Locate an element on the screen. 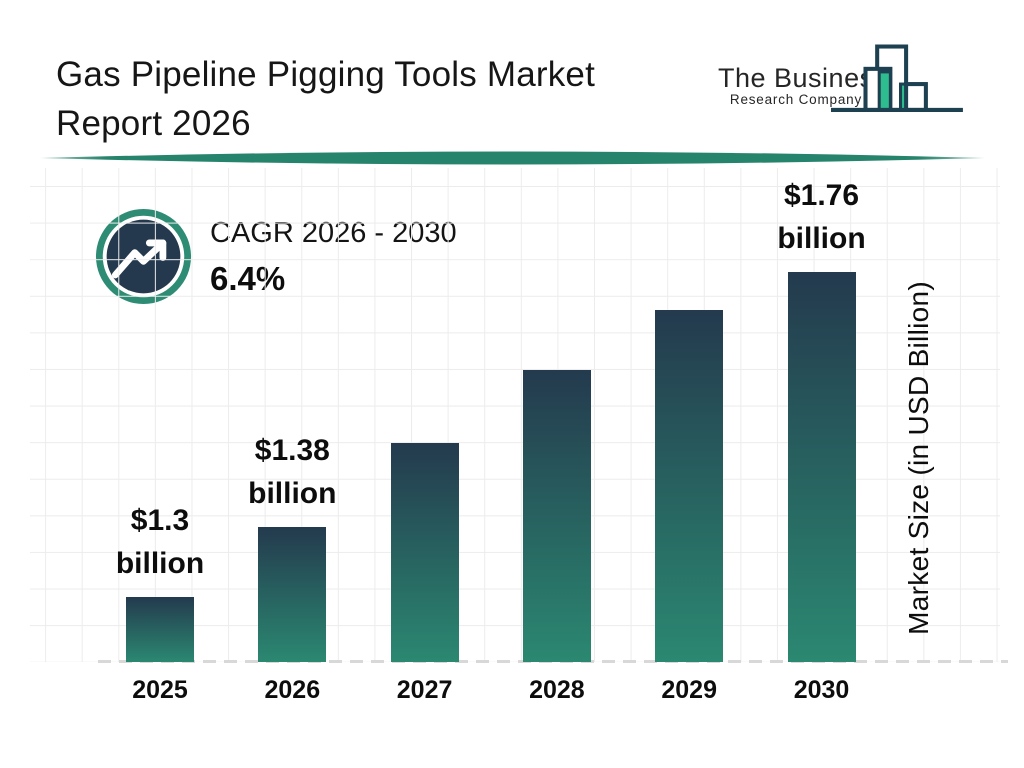 This screenshot has height=768, width=1024. divider is located at coordinates (512, 158).